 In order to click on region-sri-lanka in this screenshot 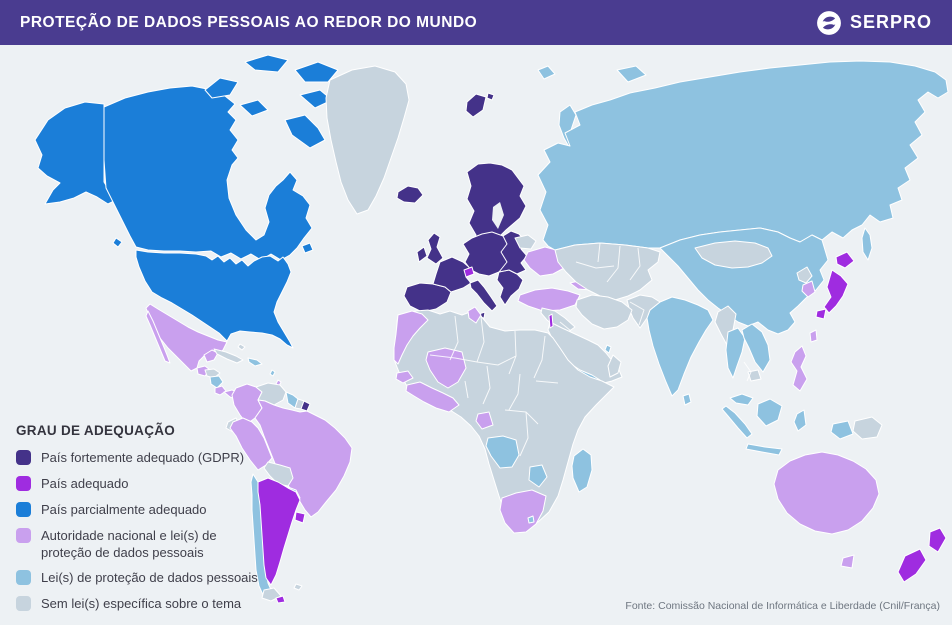, I will do `click(687, 399)`.